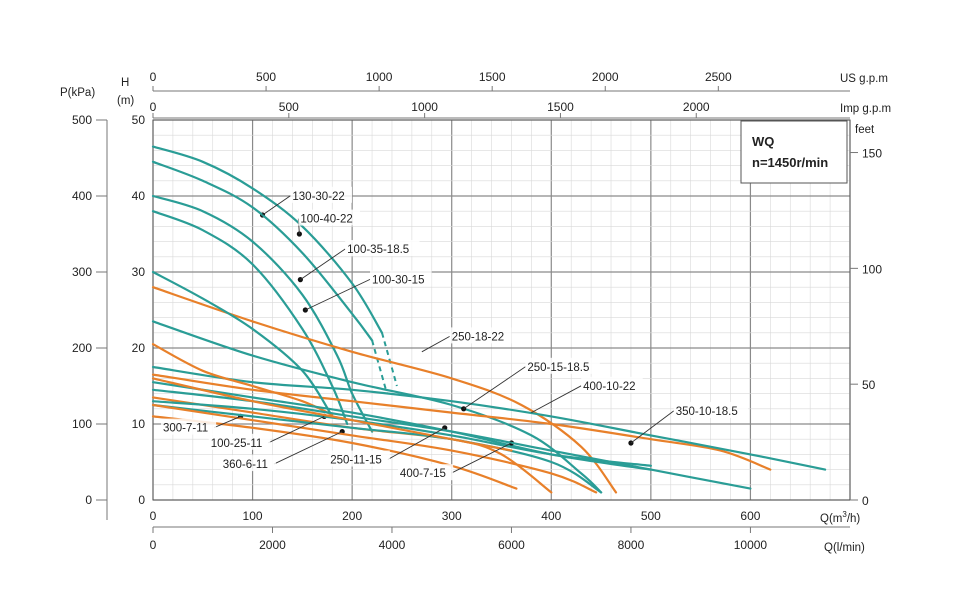 This screenshot has width=970, height=589. Describe the element at coordinates (865, 130) in the screenshot. I see `feet-axis-label: feet` at that location.